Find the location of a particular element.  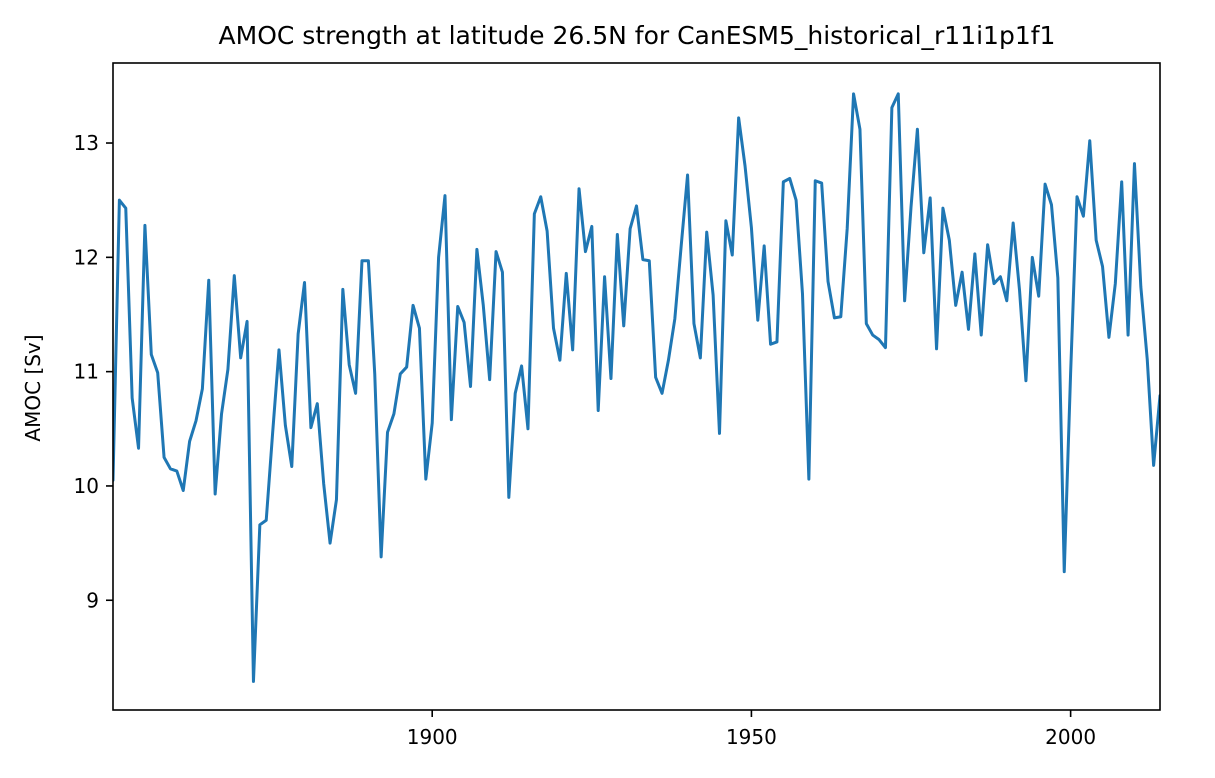

x-tick-label: 2000 is located at coordinates (1070, 737).